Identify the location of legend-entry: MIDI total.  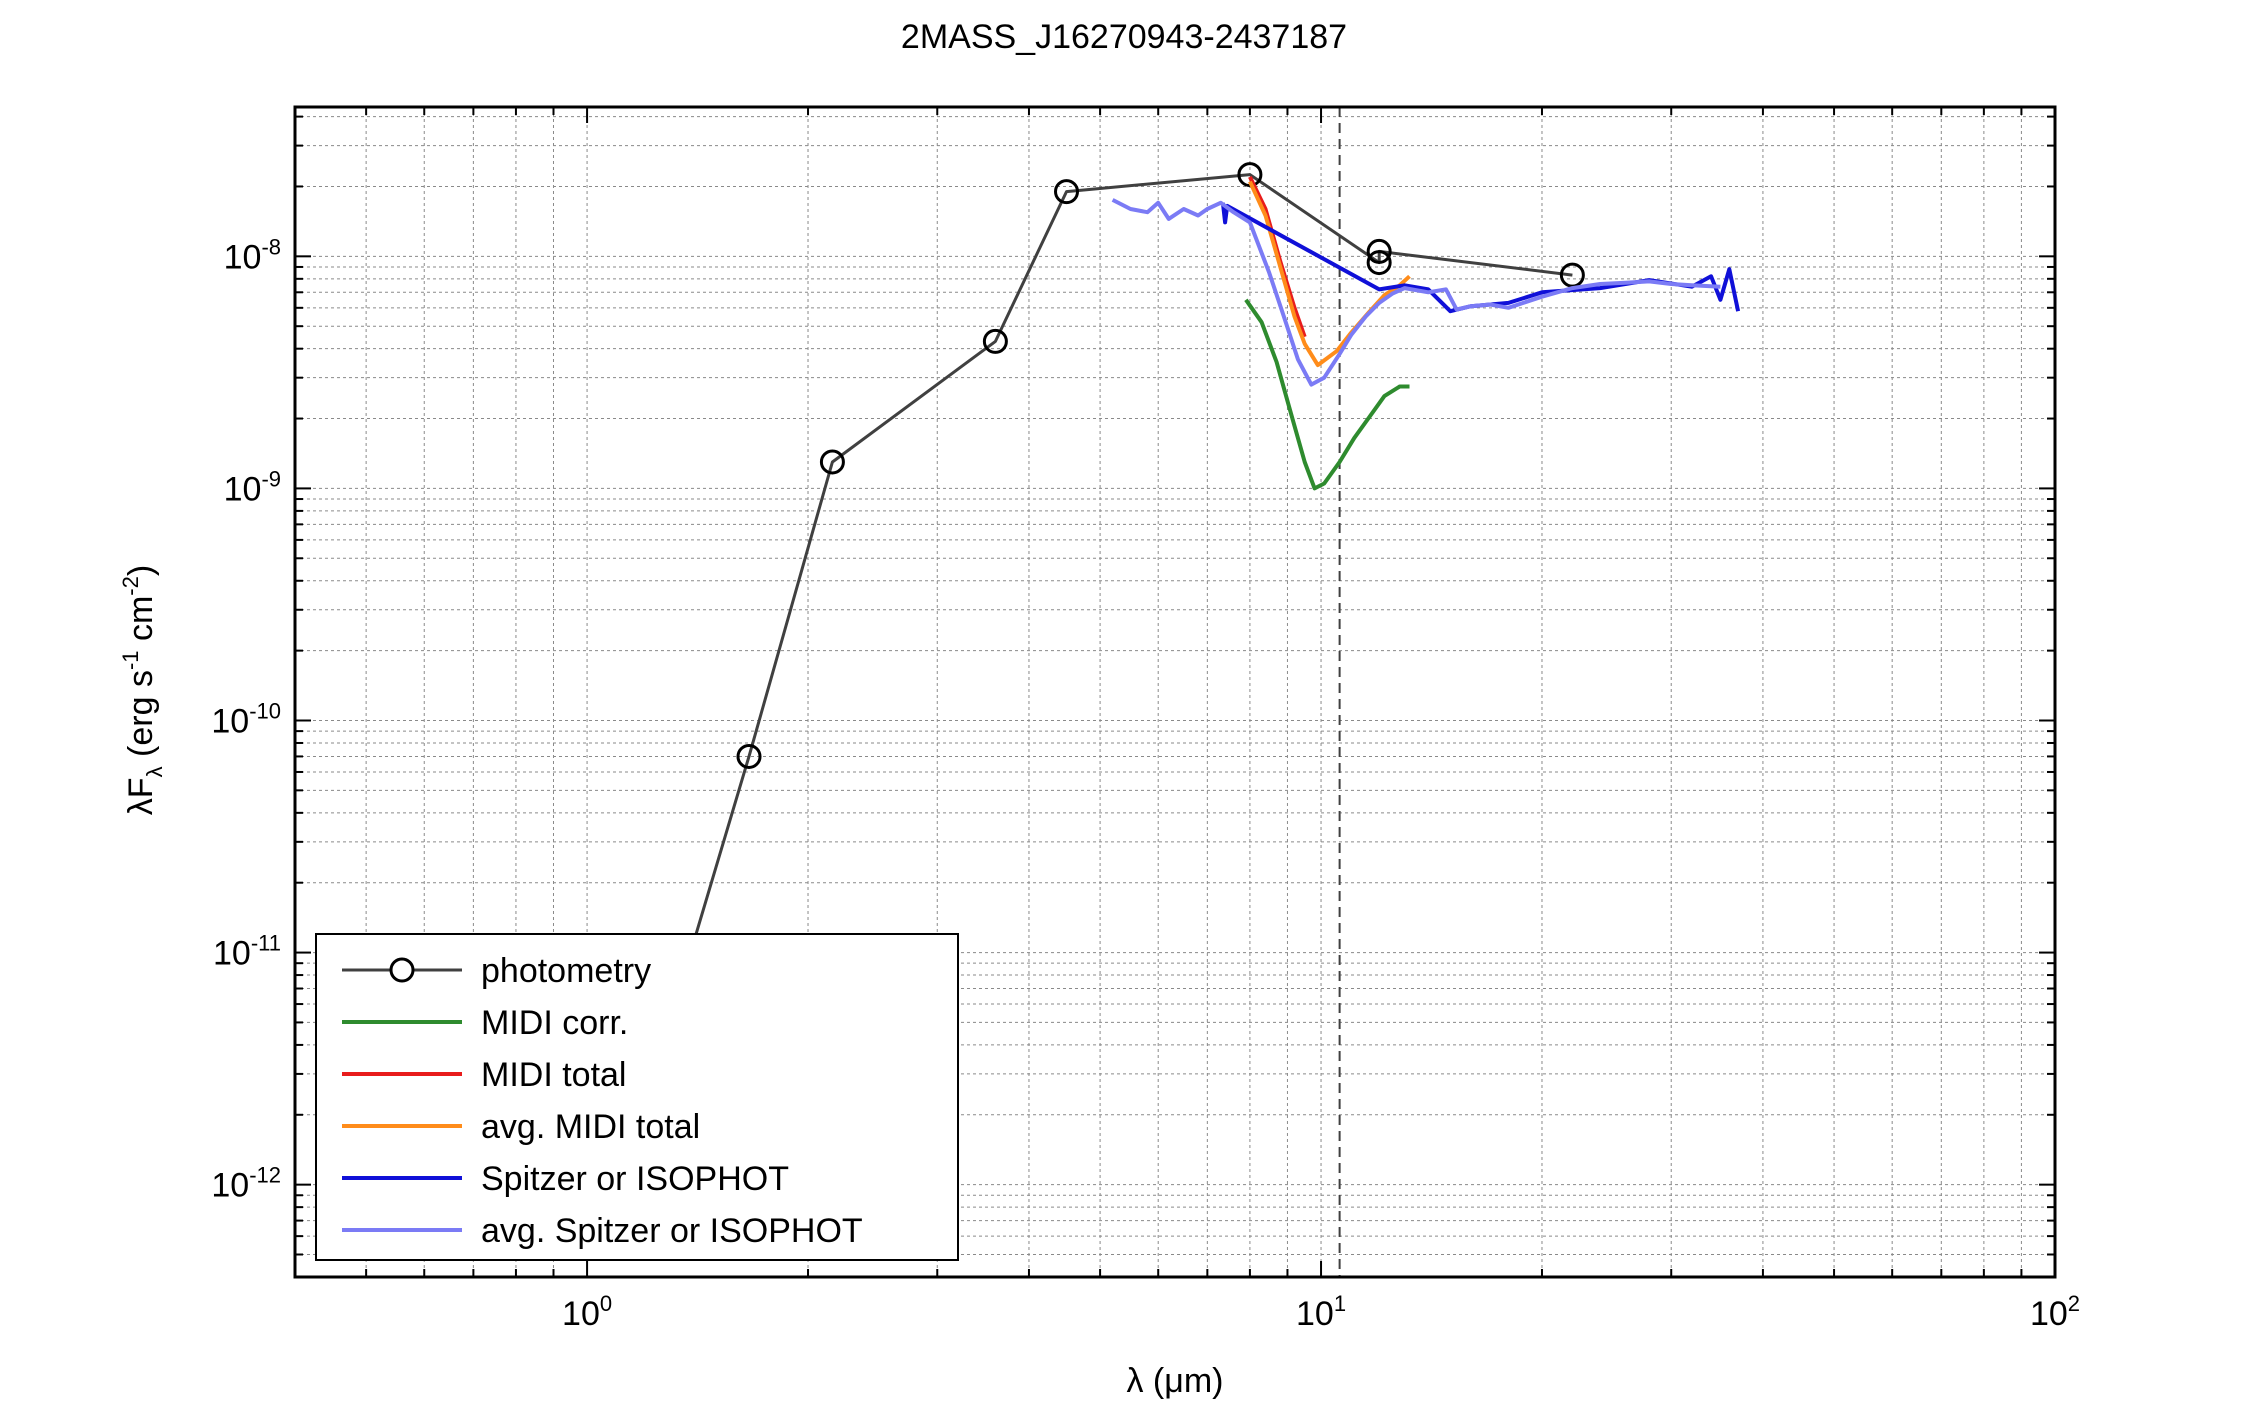
(484, 1075).